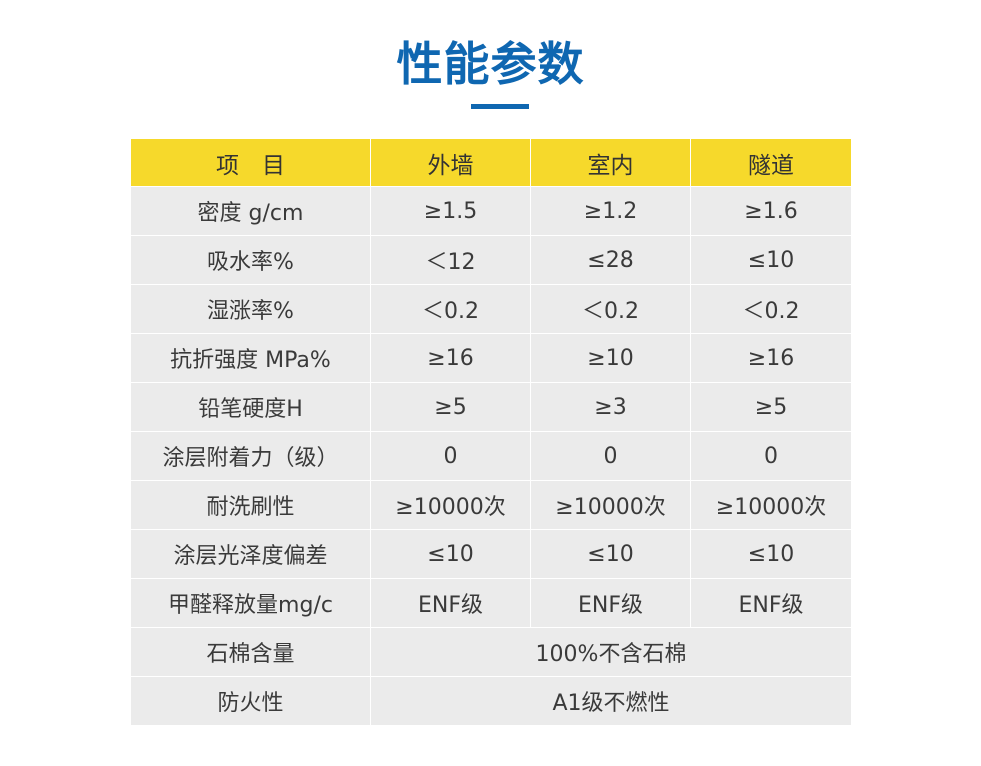 The width and height of the screenshot is (981, 766). I want to click on cell-value: ＜12, so click(450, 260).